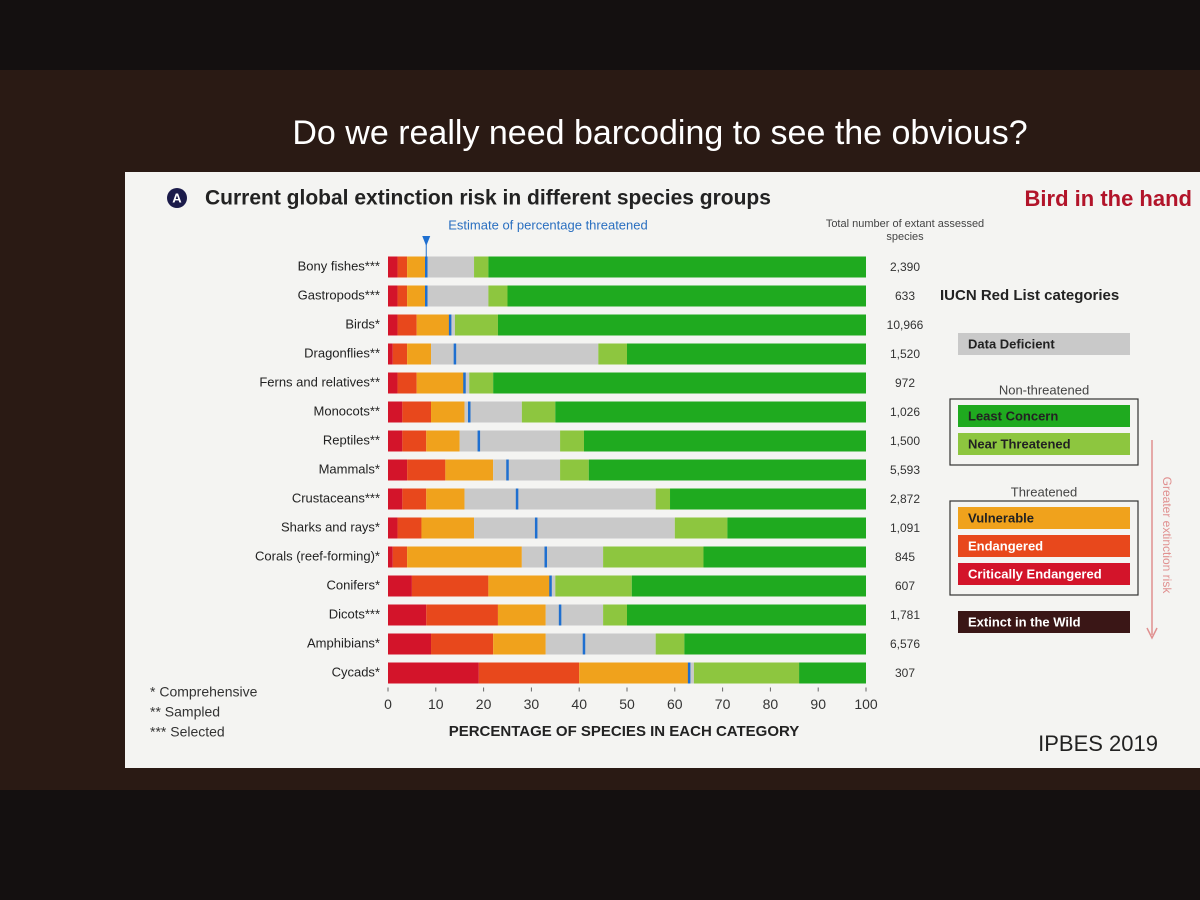 The width and height of the screenshot is (1200, 900). Describe the element at coordinates (354, 613) in the screenshot. I see `category-label: Dicots***` at that location.